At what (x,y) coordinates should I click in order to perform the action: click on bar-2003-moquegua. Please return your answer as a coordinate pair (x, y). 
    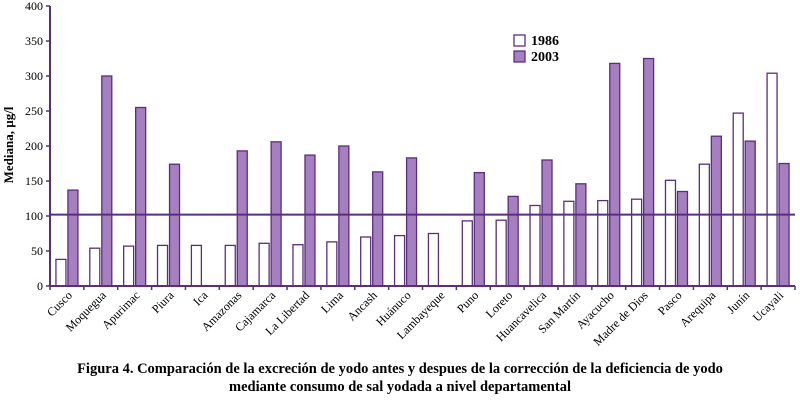
    Looking at the image, I should click on (107, 181).